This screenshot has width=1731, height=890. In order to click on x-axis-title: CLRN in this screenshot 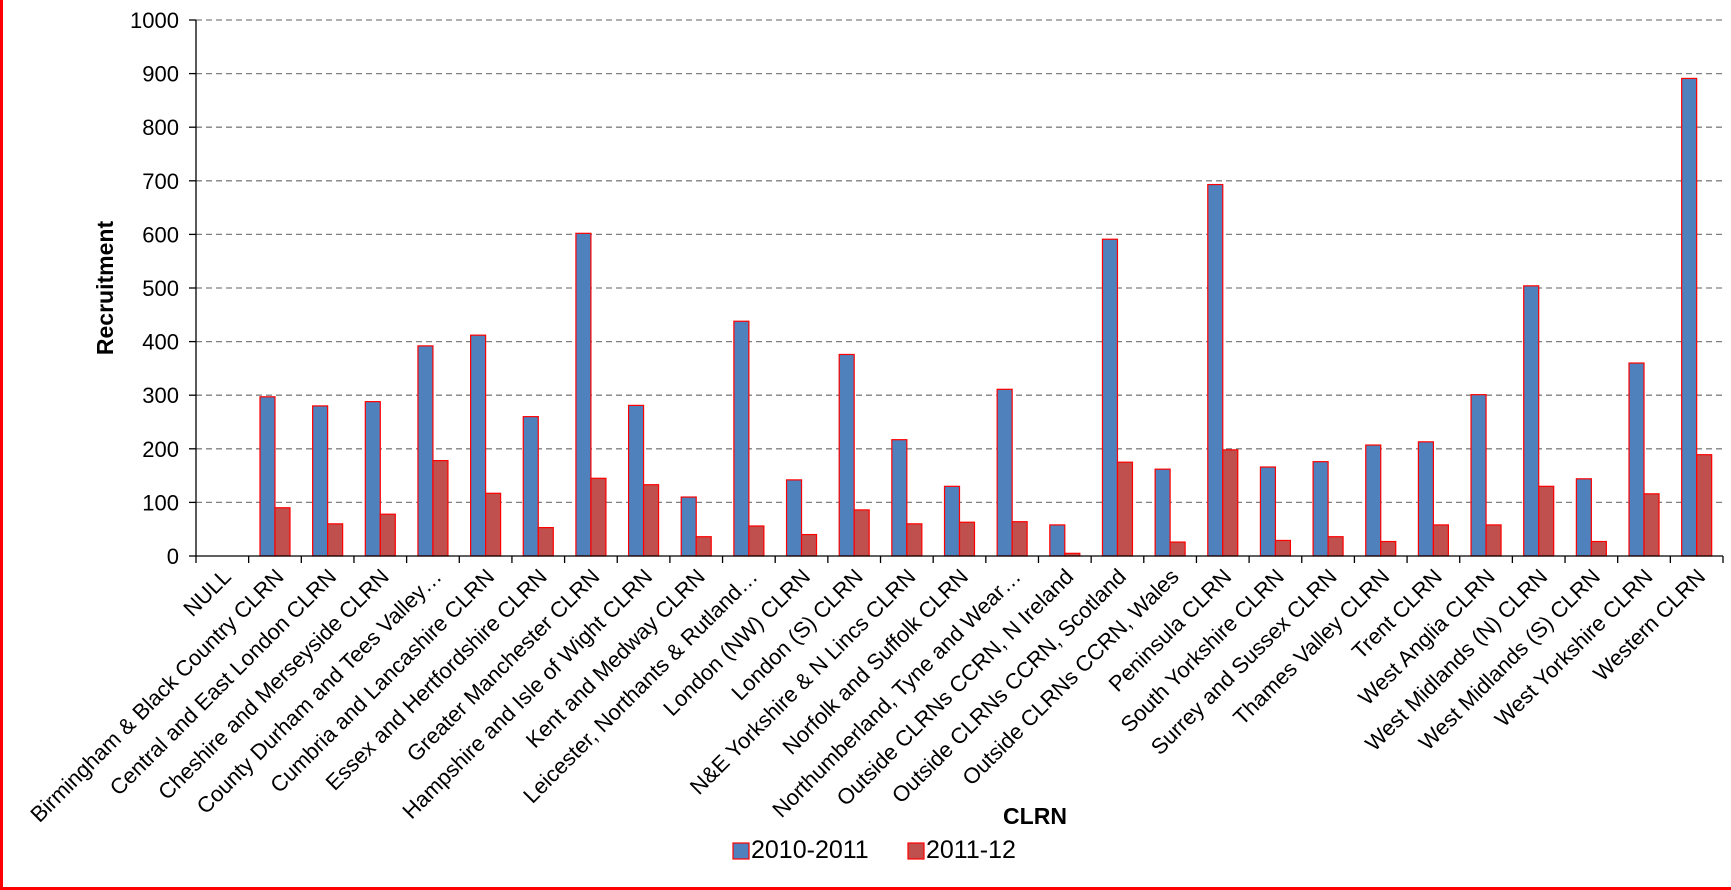, I will do `click(1035, 816)`.